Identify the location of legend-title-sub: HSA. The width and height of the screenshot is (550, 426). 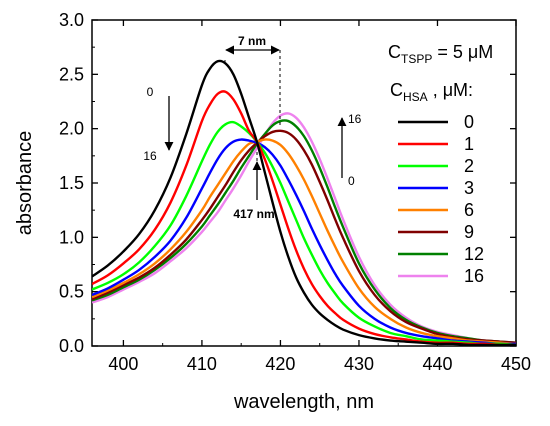
(415, 97).